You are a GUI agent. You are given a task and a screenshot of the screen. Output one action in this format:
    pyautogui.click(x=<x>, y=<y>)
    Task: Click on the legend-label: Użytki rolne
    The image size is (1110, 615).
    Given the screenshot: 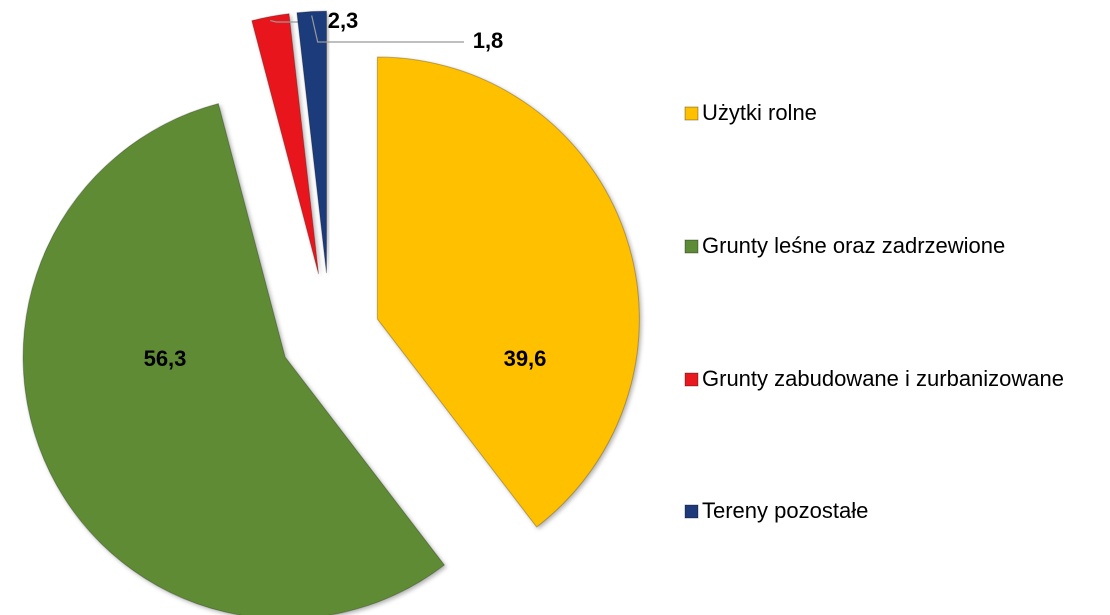 What is the action you would take?
    pyautogui.click(x=759, y=112)
    